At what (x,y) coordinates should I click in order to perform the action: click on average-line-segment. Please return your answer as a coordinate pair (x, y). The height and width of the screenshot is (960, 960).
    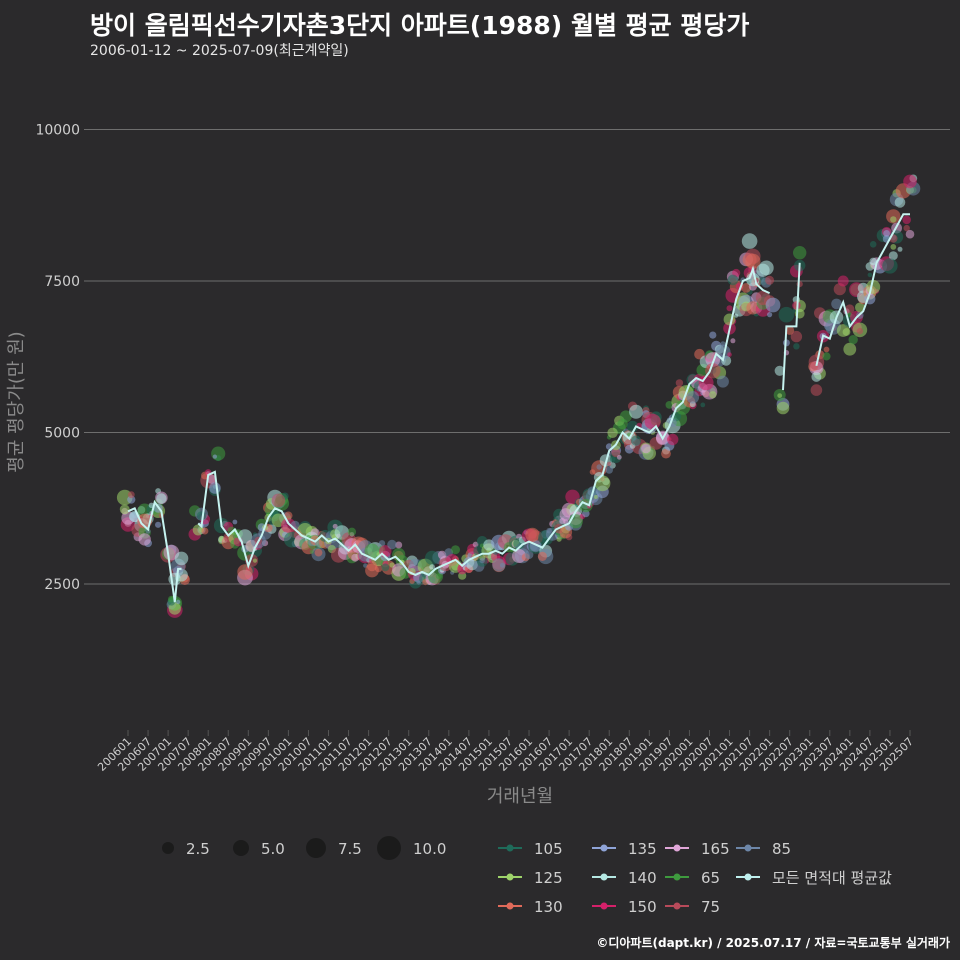
    Looking at the image, I should click on (154, 551).